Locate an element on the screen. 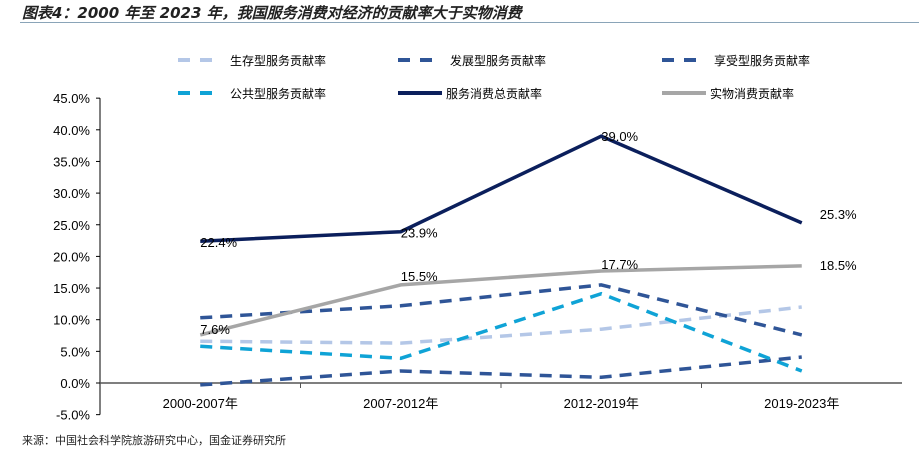 Image resolution: width=919 pixels, height=453 pixels. legend-label: 服务消费总贡献率 is located at coordinates (494, 93).